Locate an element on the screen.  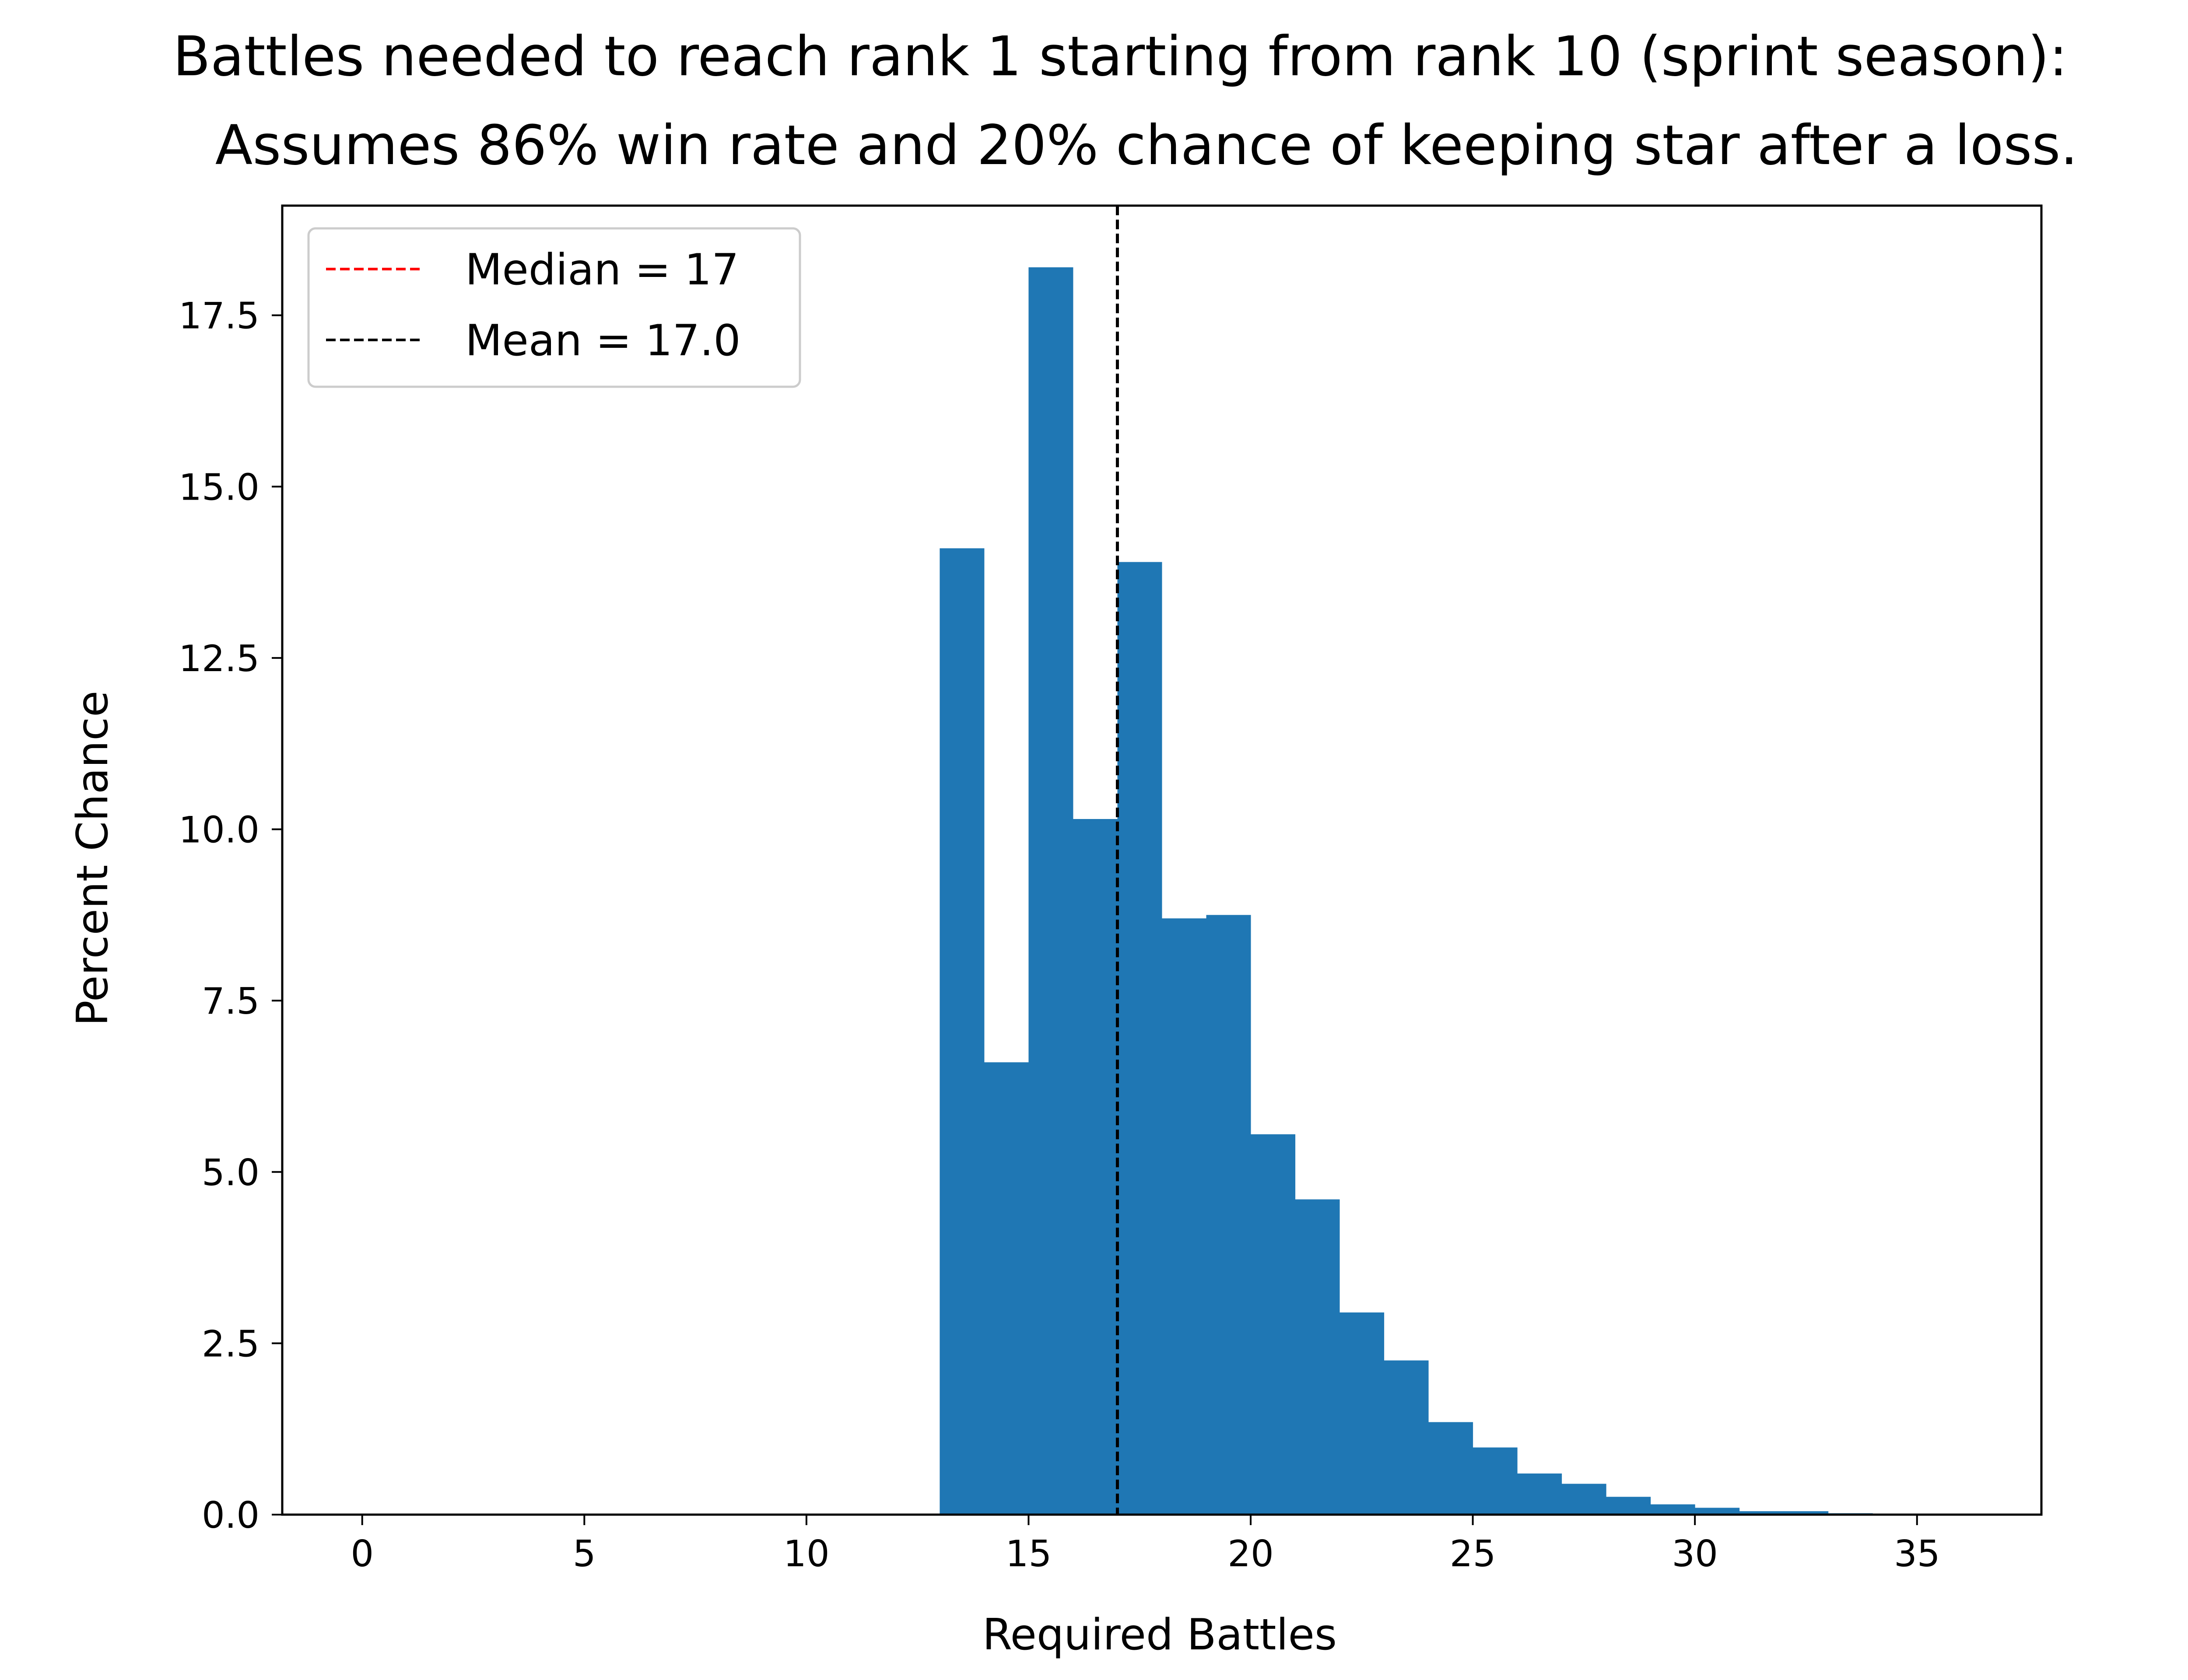
x-axis-label: Required Battles is located at coordinates (1159, 1635).